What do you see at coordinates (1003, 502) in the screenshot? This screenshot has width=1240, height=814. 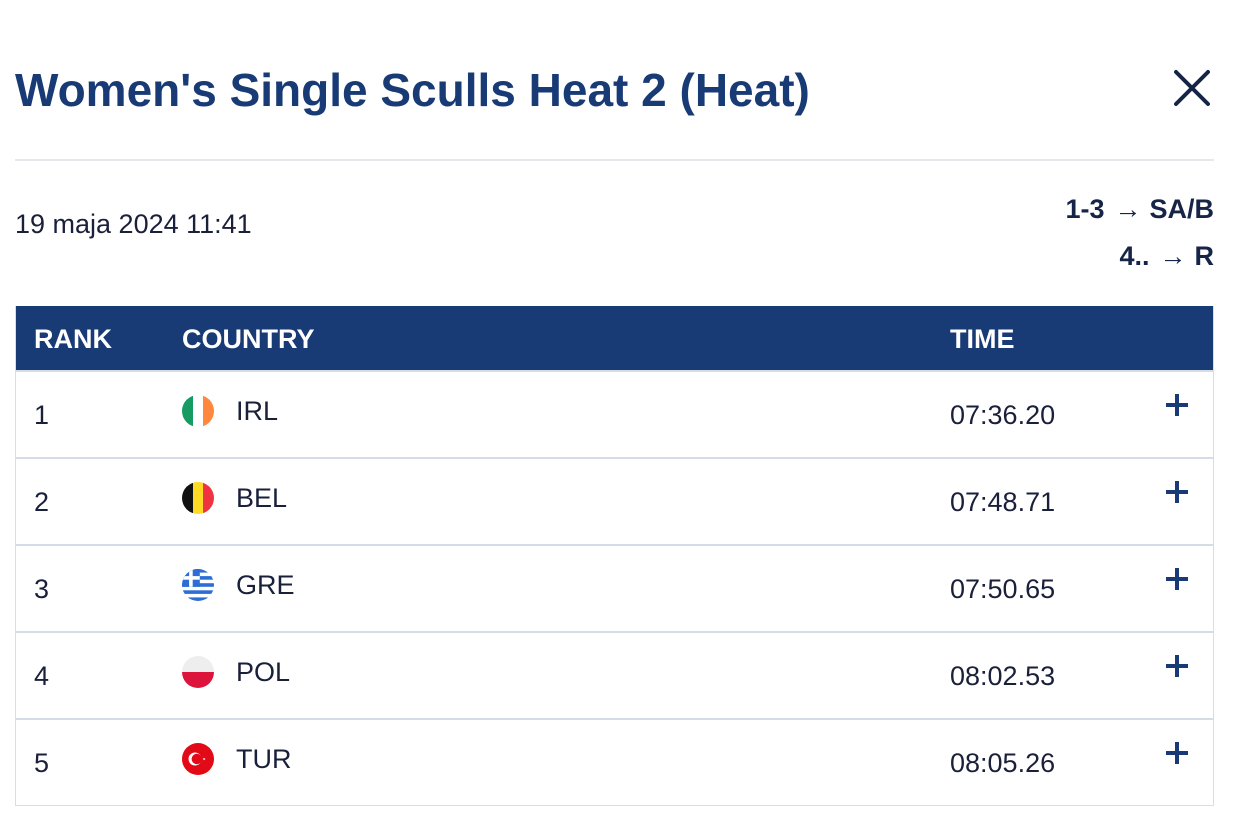 I see `time-cell: 07:48.71` at bounding box center [1003, 502].